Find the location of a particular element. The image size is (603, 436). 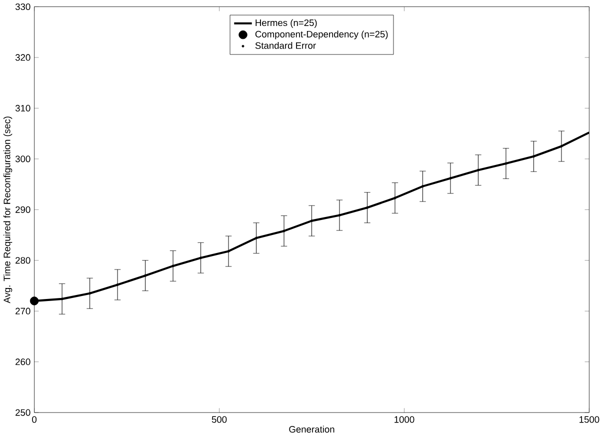

x-tick-label: 1500 is located at coordinates (590, 419).